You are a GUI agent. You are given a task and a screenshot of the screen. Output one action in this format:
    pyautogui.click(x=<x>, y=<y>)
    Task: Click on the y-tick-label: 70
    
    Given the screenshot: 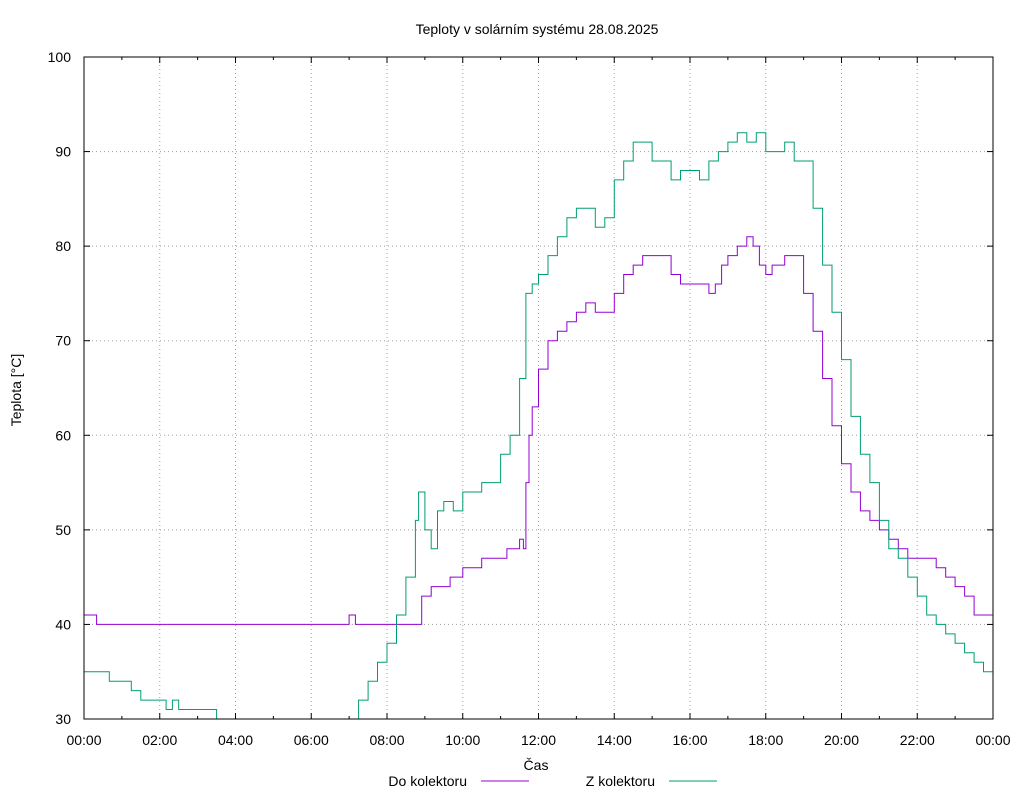 What is the action you would take?
    pyautogui.click(x=63, y=341)
    